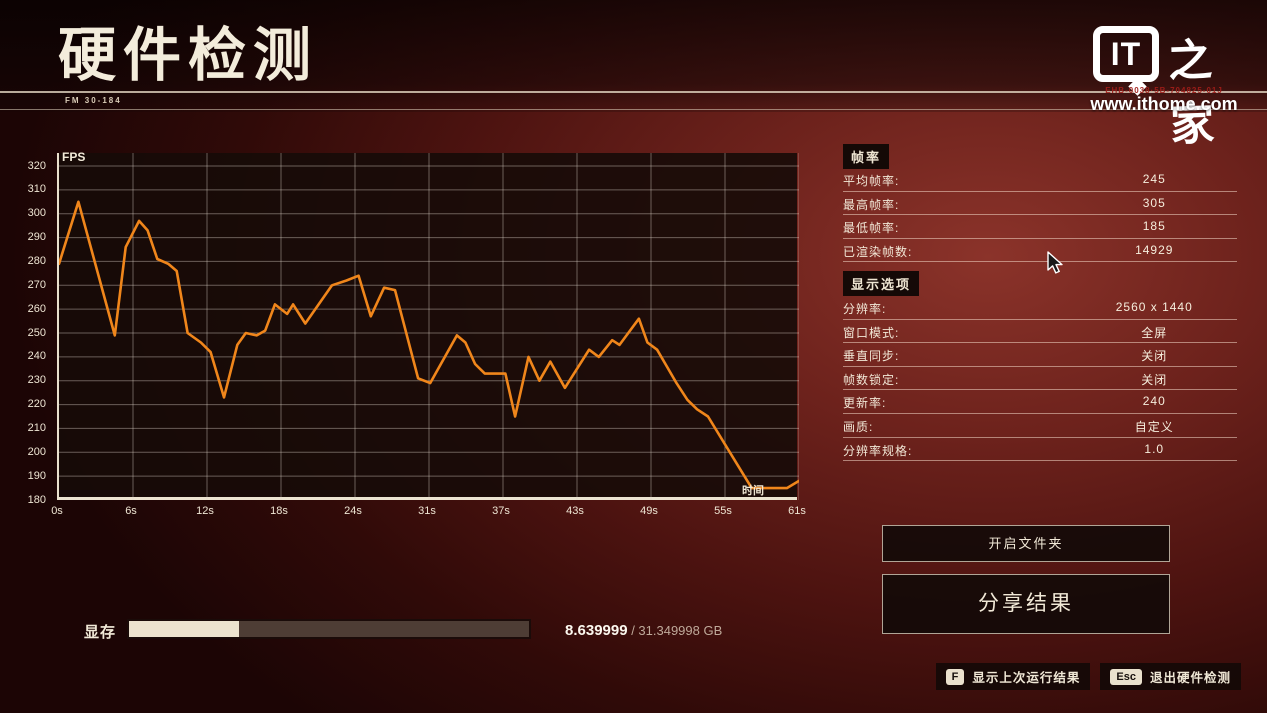 Image resolution: width=1267 pixels, height=713 pixels. I want to click on y-tick-label: 320, so click(36, 165).